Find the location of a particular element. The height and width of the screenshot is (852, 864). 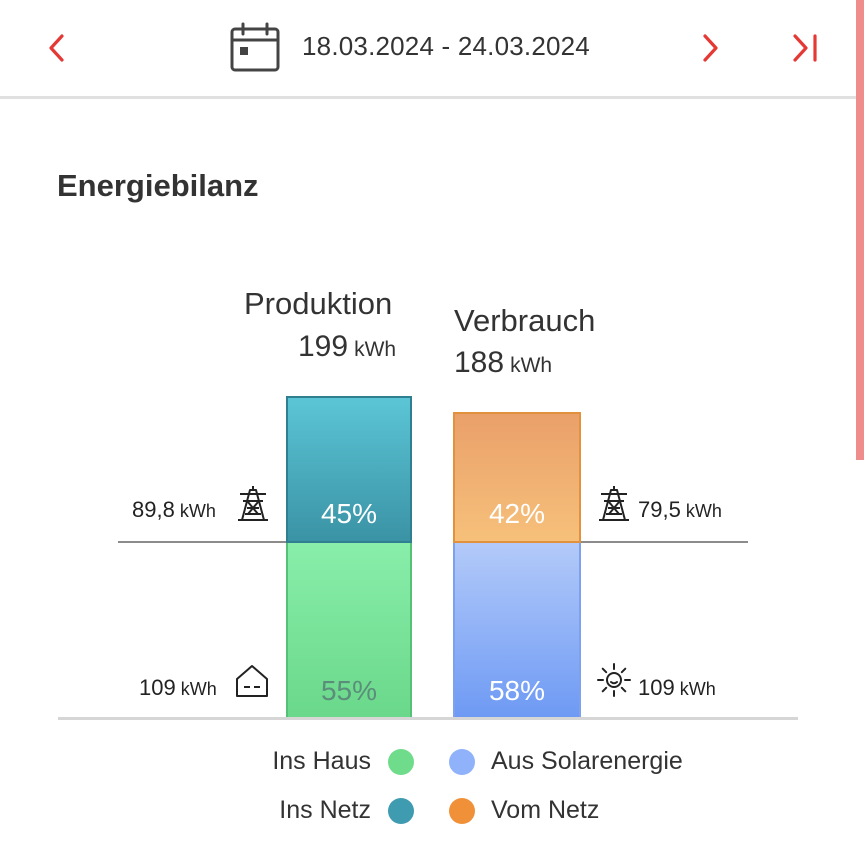

production-title: Produktion is located at coordinates (318, 303).